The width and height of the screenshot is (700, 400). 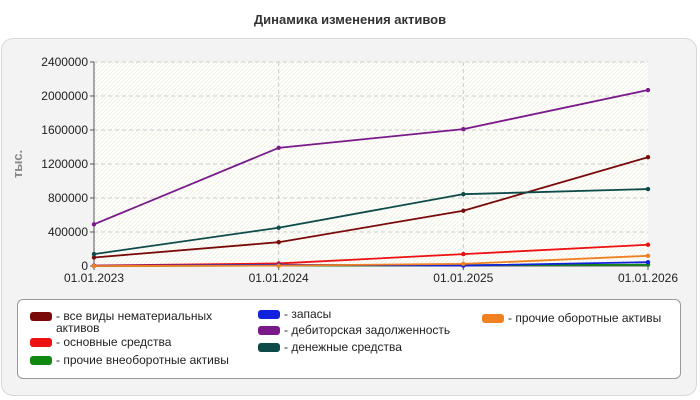 I want to click on y-tick-label: 400000, so click(x=68, y=232).